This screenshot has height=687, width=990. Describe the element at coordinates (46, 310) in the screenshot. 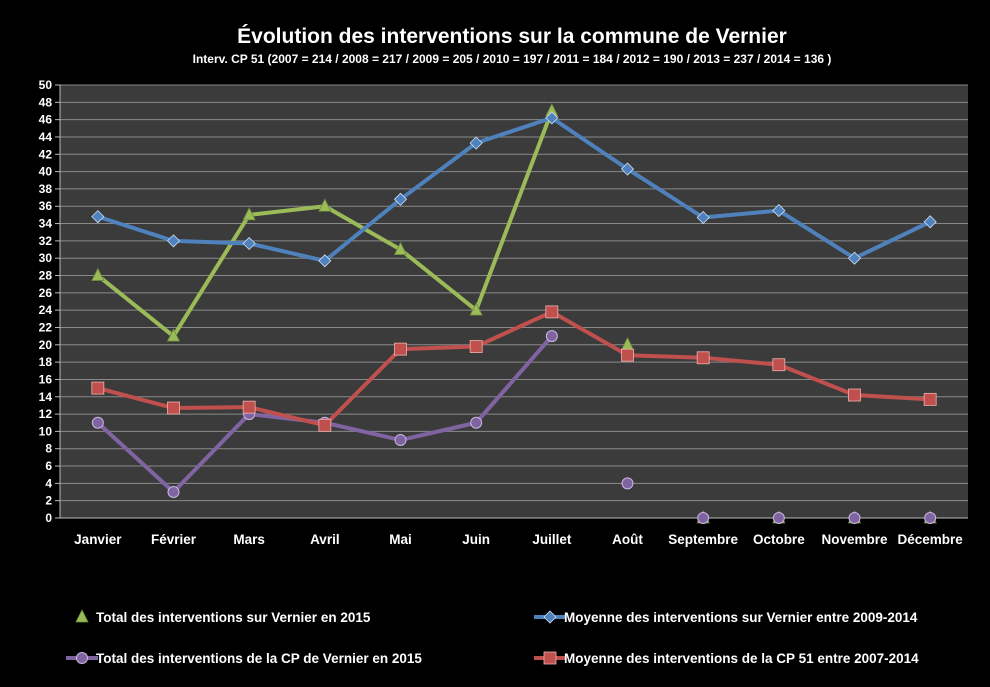

I see `y-tick-label: 24` at that location.